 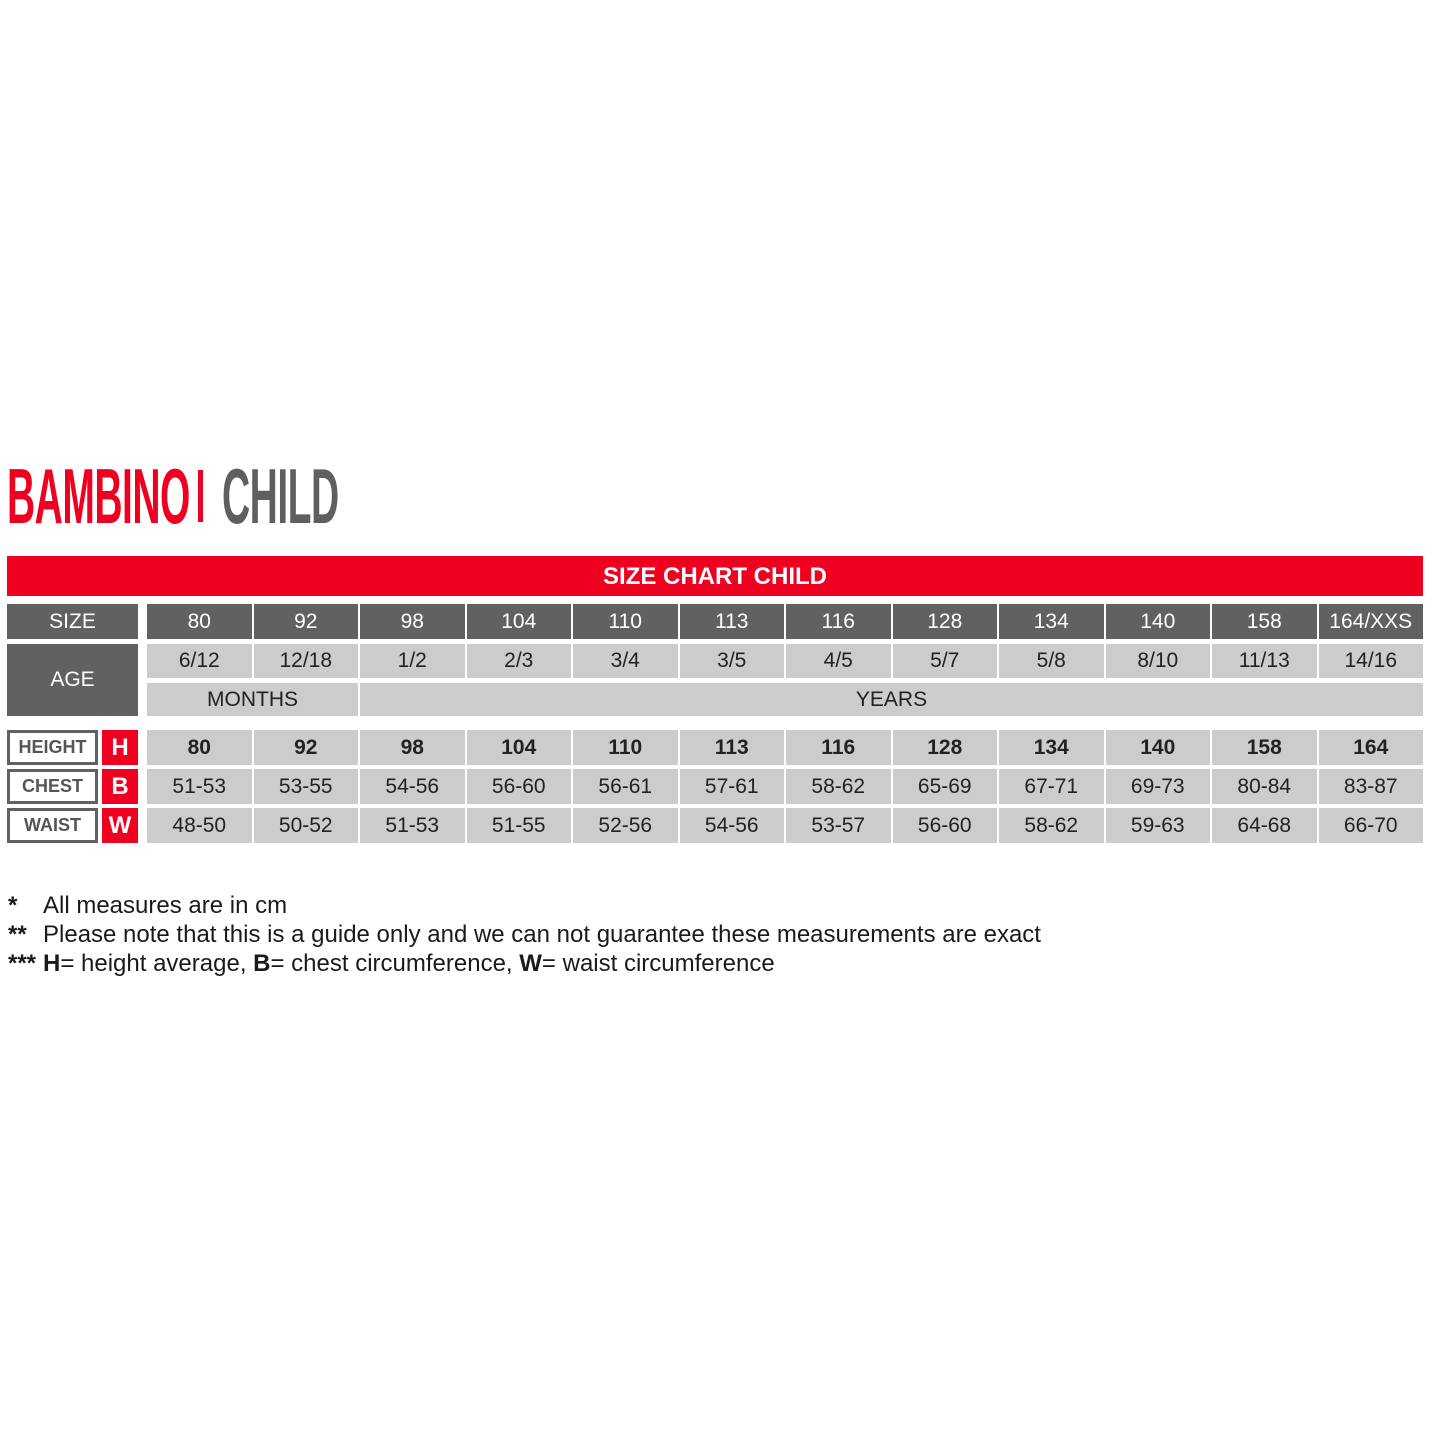 I want to click on measure-code-b: B, so click(x=120, y=786).